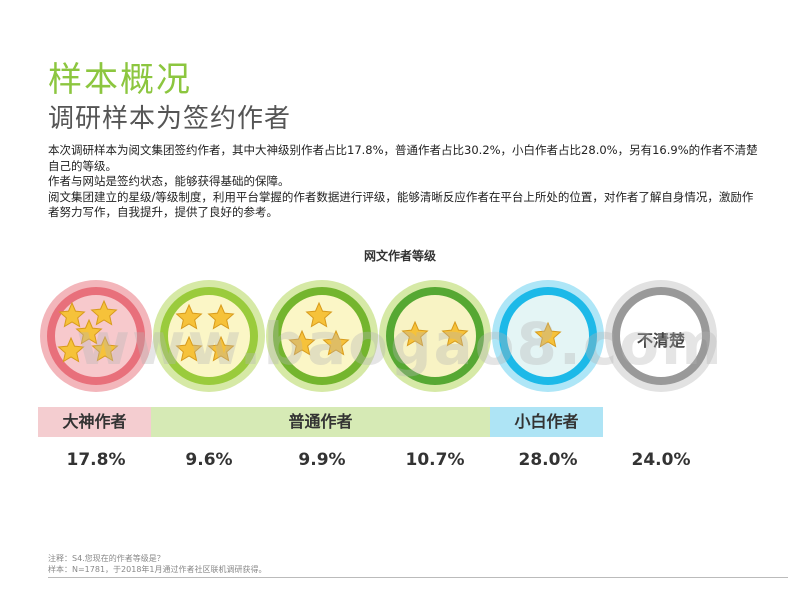  What do you see at coordinates (320, 422) in the screenshot?
I see `group-band-1: 普通作者` at bounding box center [320, 422].